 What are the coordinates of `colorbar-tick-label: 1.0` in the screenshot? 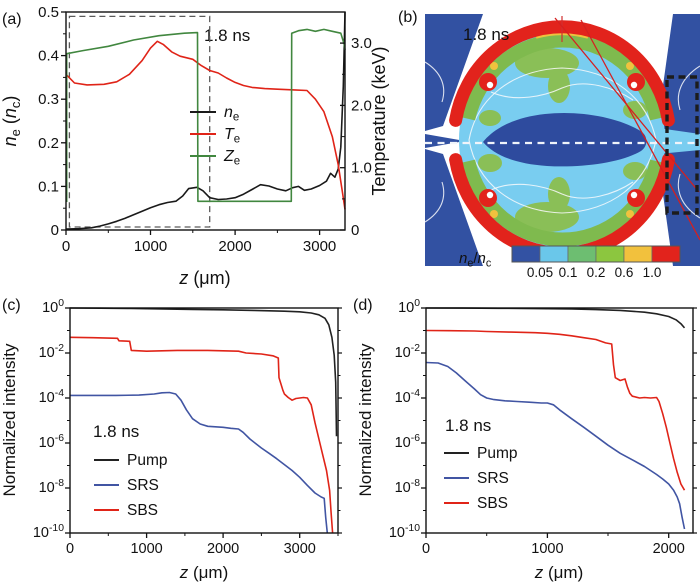 It's located at (652, 272).